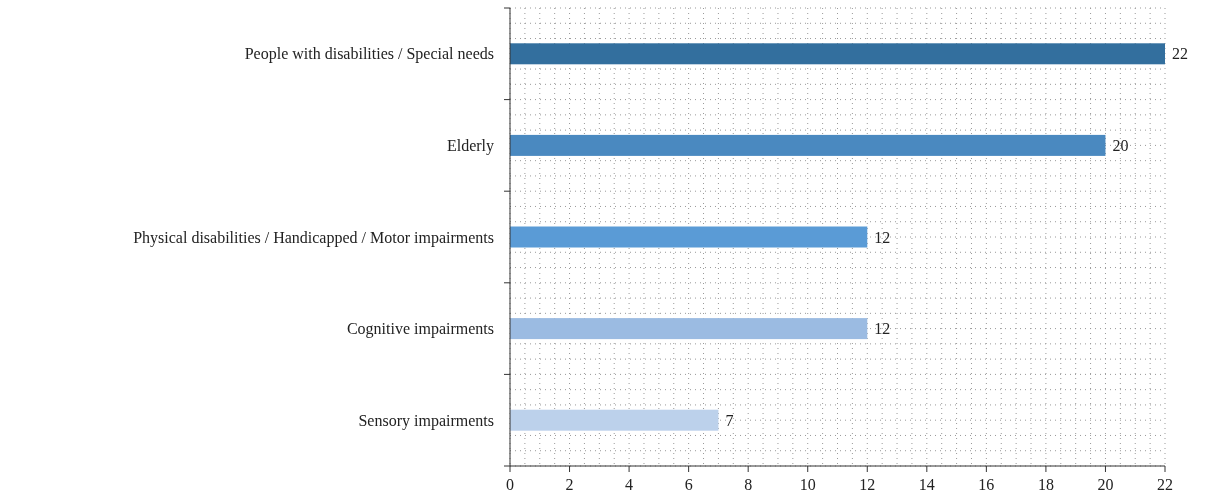  I want to click on x-tick-label: 8, so click(748, 484).